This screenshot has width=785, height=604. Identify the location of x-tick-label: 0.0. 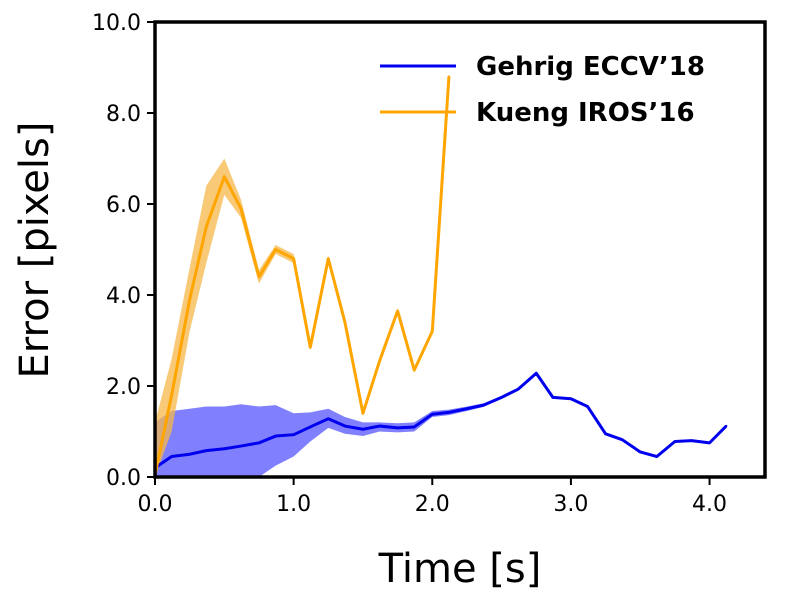
(155, 504).